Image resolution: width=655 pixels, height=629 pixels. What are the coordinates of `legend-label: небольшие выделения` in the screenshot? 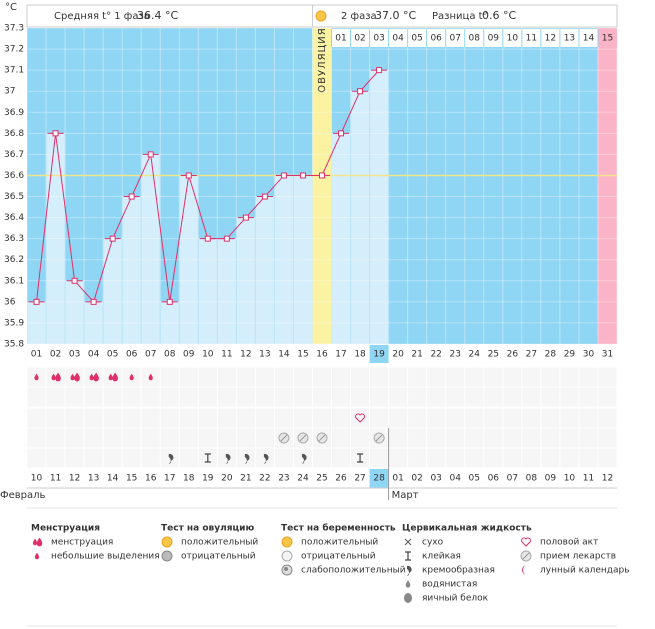 It's located at (105, 557).